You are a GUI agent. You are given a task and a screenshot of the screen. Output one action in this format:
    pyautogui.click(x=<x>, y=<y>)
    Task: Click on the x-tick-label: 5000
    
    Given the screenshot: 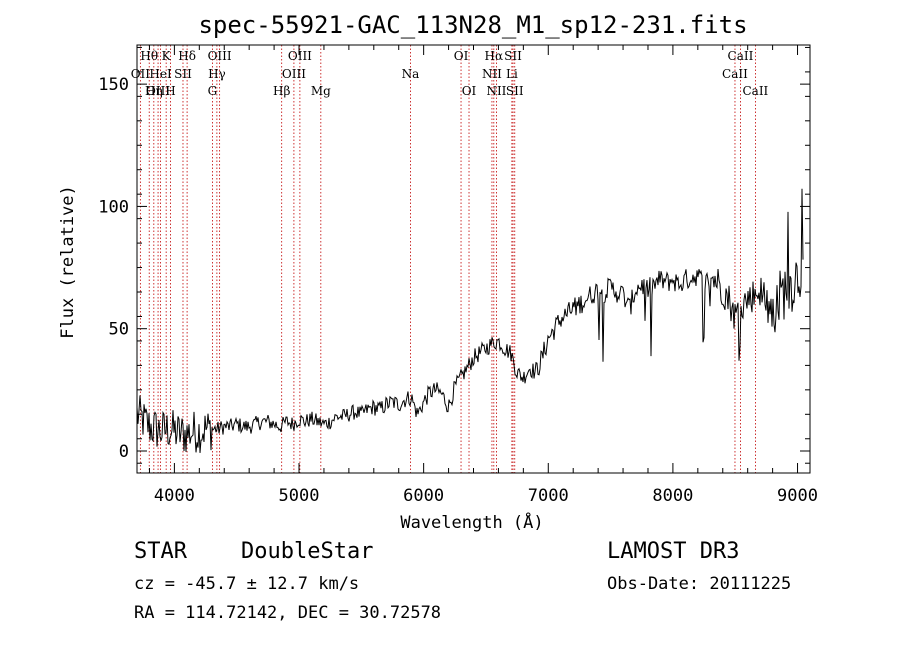 What is the action you would take?
    pyautogui.click(x=299, y=496)
    